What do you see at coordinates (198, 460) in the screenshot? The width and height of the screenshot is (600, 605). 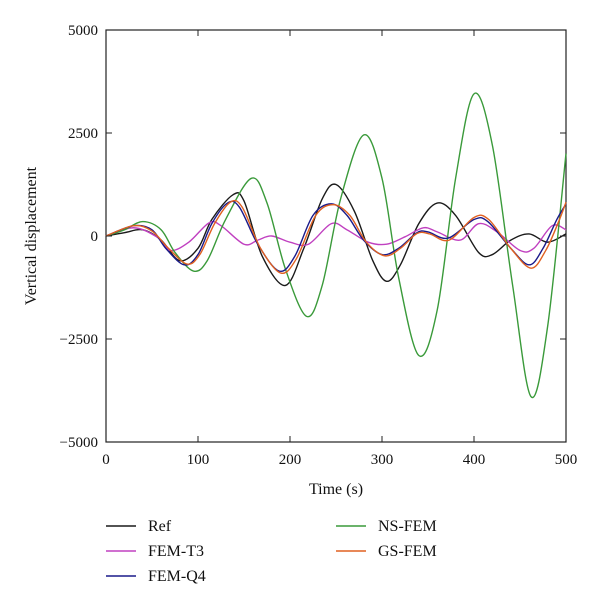 I see `x-tick-label: 100` at bounding box center [198, 460].